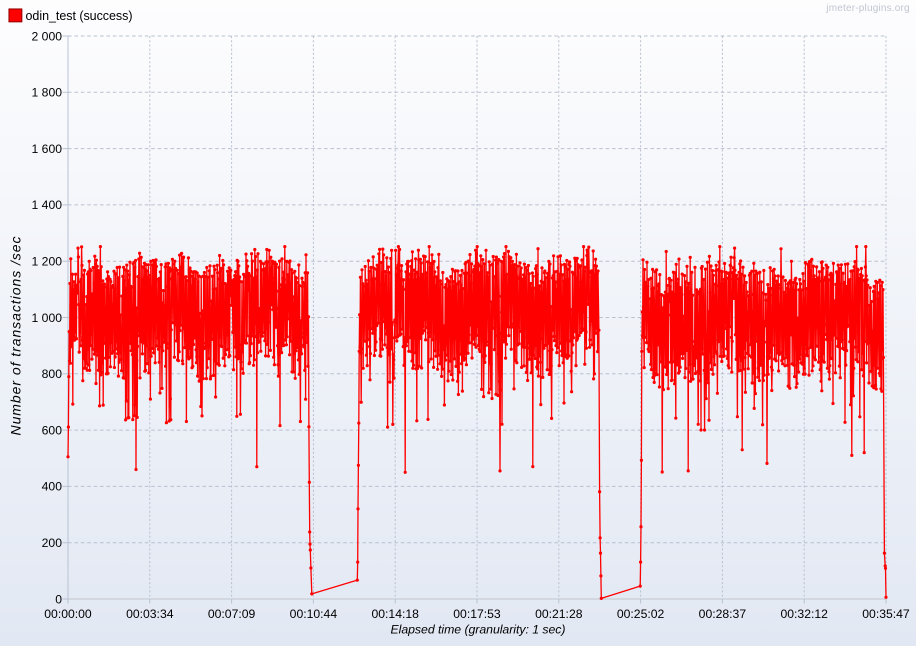 The image size is (916, 646). Describe the element at coordinates (79, 16) in the screenshot. I see `svg-text: odin_test (success)` at that location.